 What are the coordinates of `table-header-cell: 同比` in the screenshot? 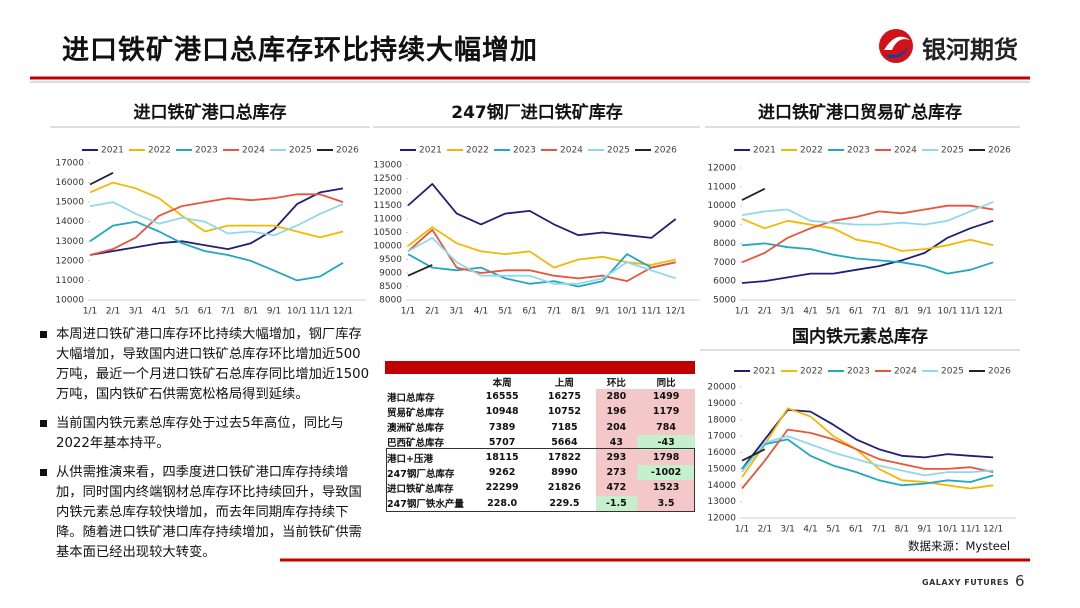 It's located at (666, 383).